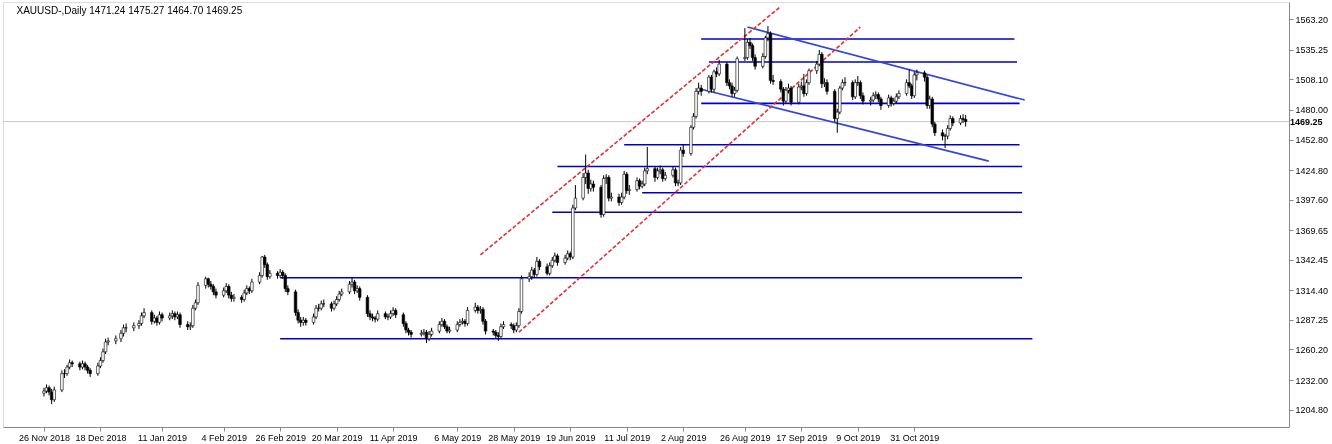 The height and width of the screenshot is (444, 1332). What do you see at coordinates (1312, 110) in the screenshot?
I see `y-tick-label: 1480.00` at bounding box center [1312, 110].